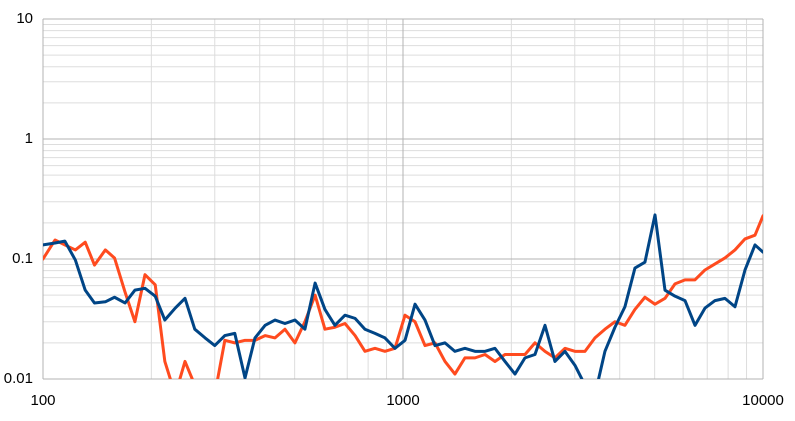  Describe the element at coordinates (402, 400) in the screenshot. I see `x-tick-label: 1000` at that location.